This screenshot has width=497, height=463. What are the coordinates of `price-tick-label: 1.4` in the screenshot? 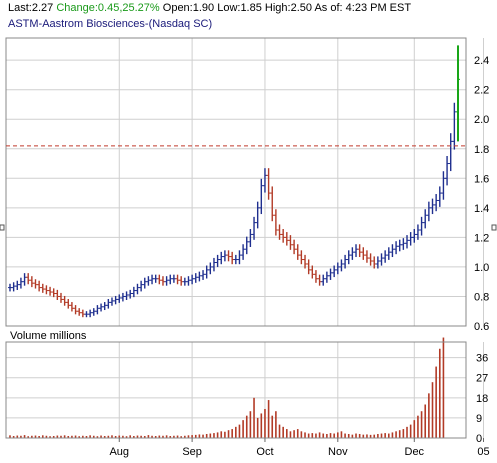 It's located at (481, 209).